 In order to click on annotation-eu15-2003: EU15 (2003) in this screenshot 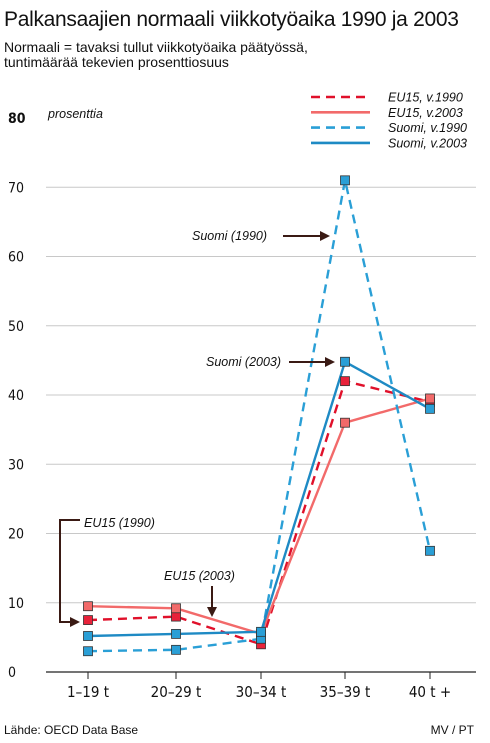, I will do `click(199, 576)`.